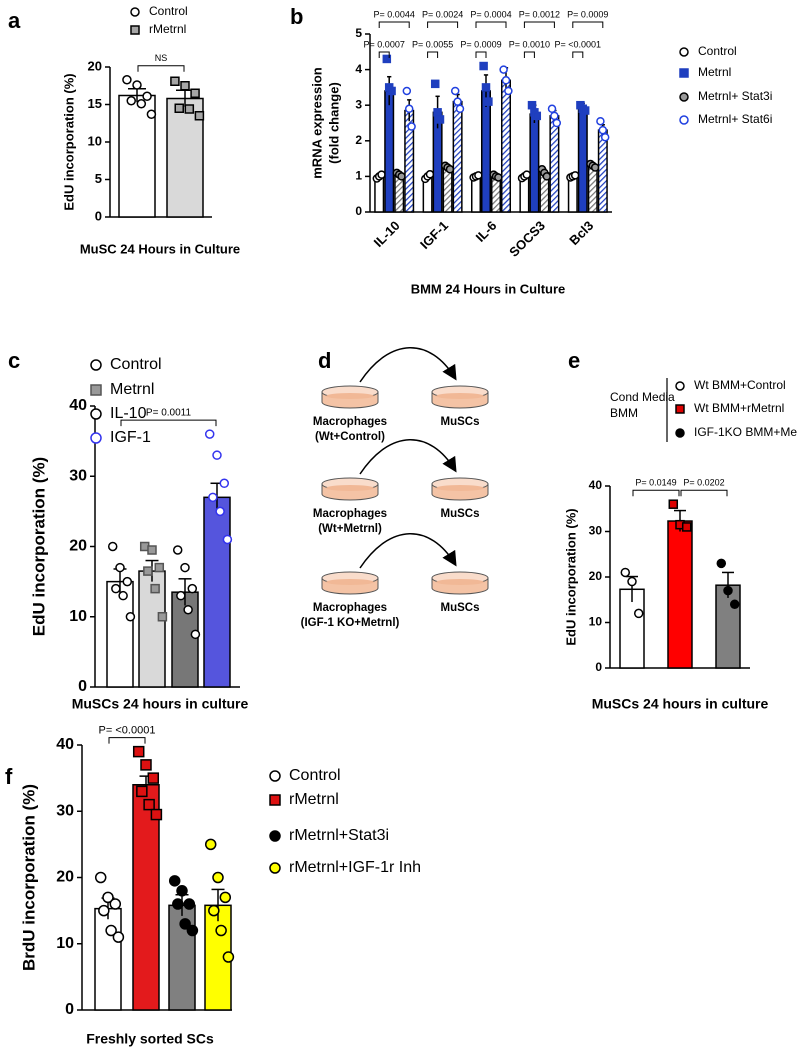  What do you see at coordinates (350, 529) in the screenshot?
I see `source-label: (Wt+Metrnl)` at bounding box center [350, 529].